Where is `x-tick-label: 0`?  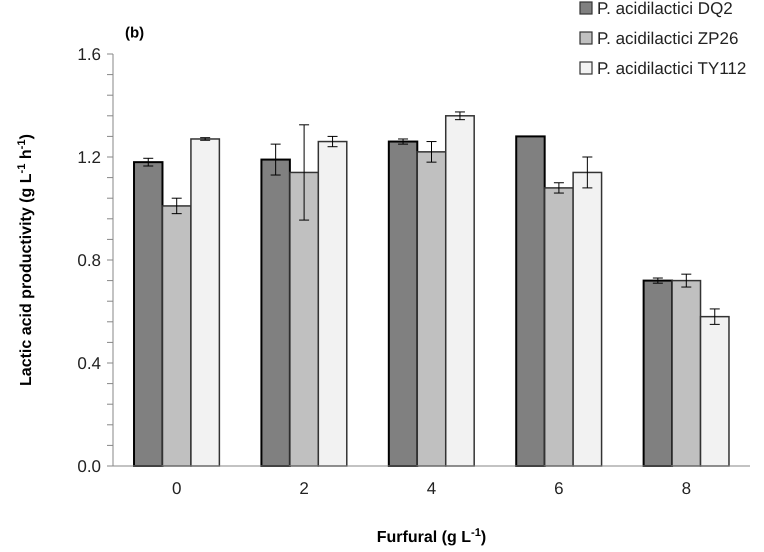
x-tick-label: 0 is located at coordinates (177, 488).